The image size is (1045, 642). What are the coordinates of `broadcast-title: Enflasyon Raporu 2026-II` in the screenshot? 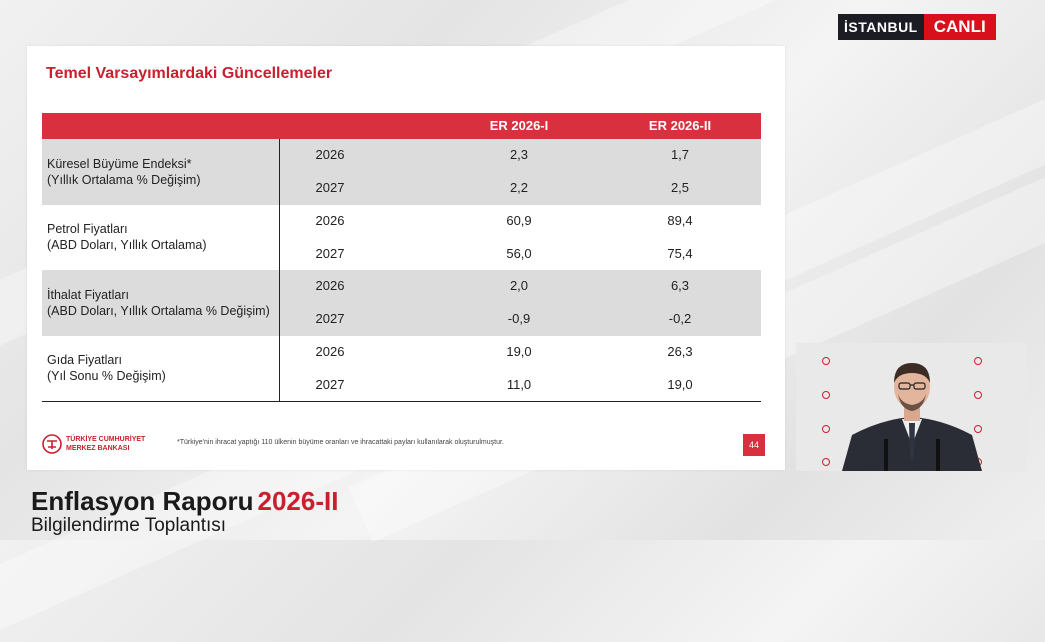 It's located at (184, 501).